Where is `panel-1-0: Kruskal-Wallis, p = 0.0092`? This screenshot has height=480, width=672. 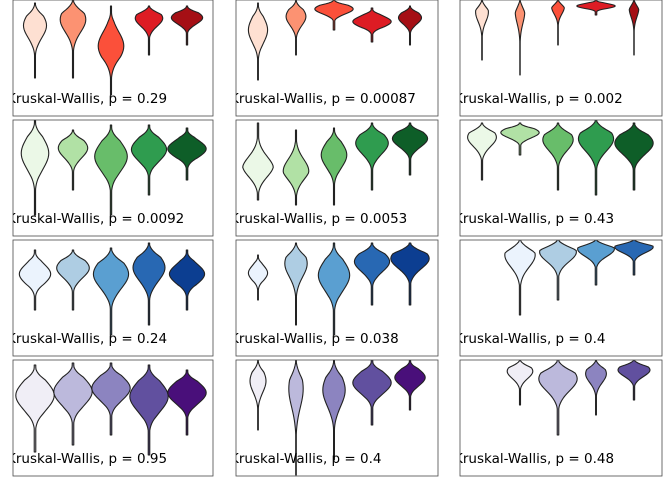 panel-1-0: Kruskal-Wallis, p = 0.0092 is located at coordinates (110, 178).